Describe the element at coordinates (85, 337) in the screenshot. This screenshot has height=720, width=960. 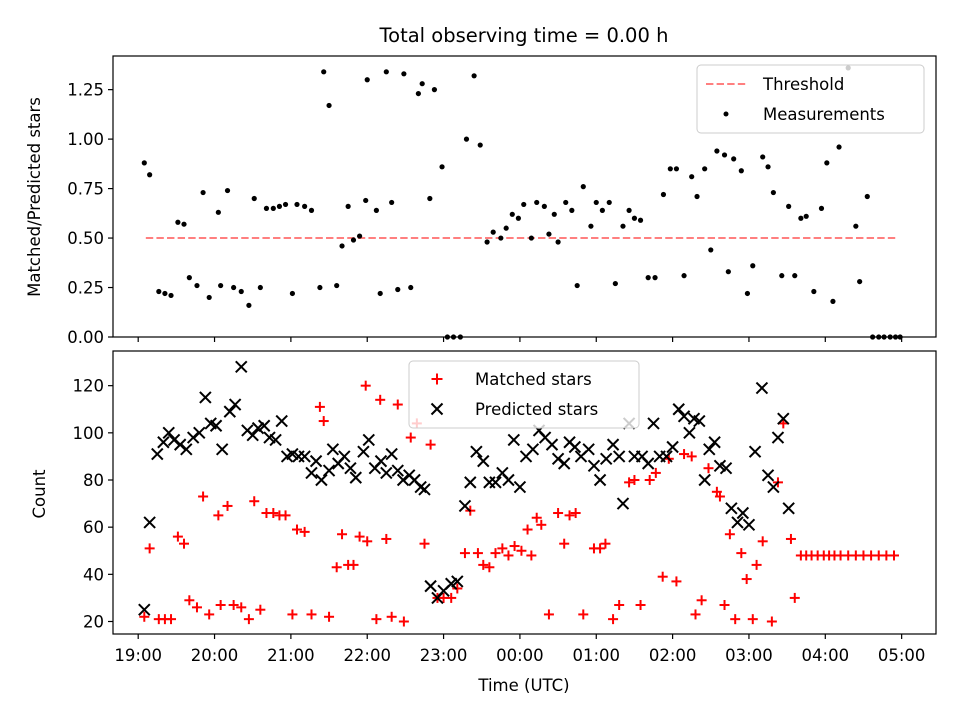
I see `top-ytick-label: 0.00` at that location.